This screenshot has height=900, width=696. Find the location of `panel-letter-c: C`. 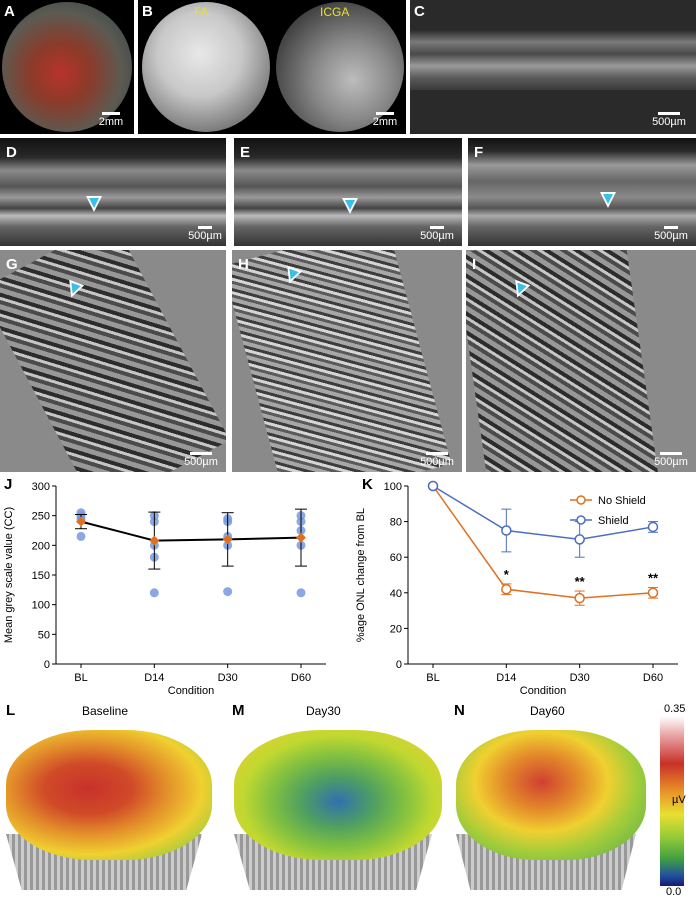

panel-letter-c: C is located at coordinates (419, 11).